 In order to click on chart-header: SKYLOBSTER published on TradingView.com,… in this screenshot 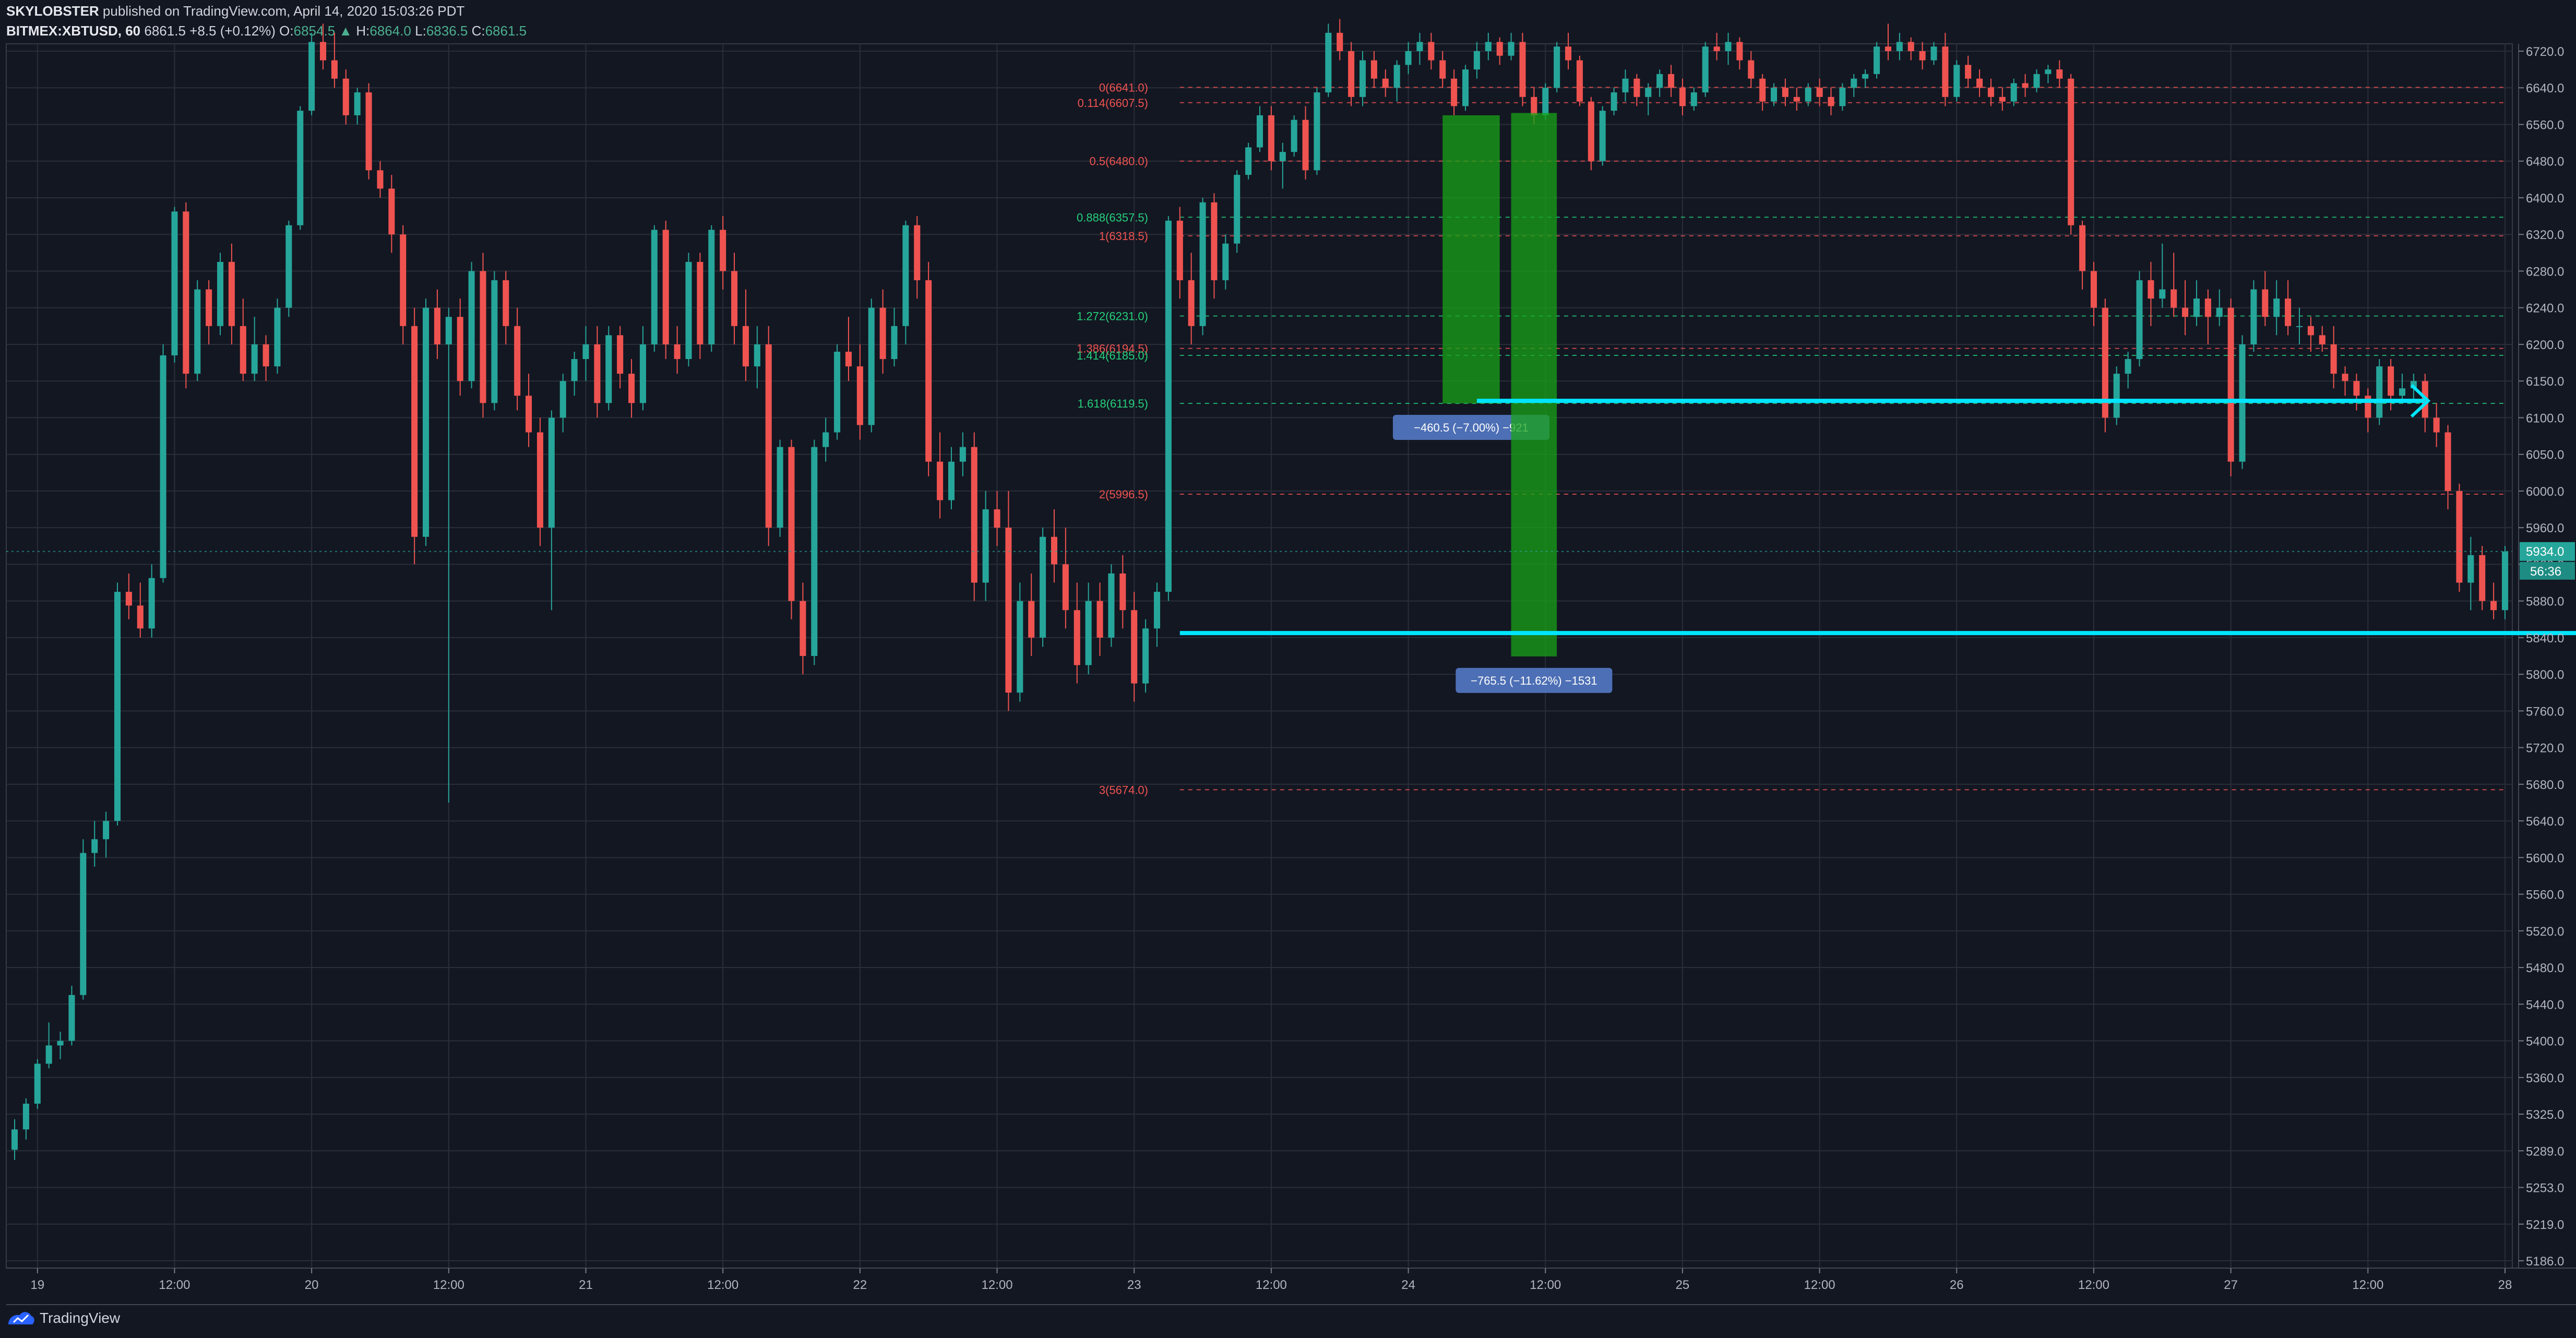, I will do `click(1288, 22)`.